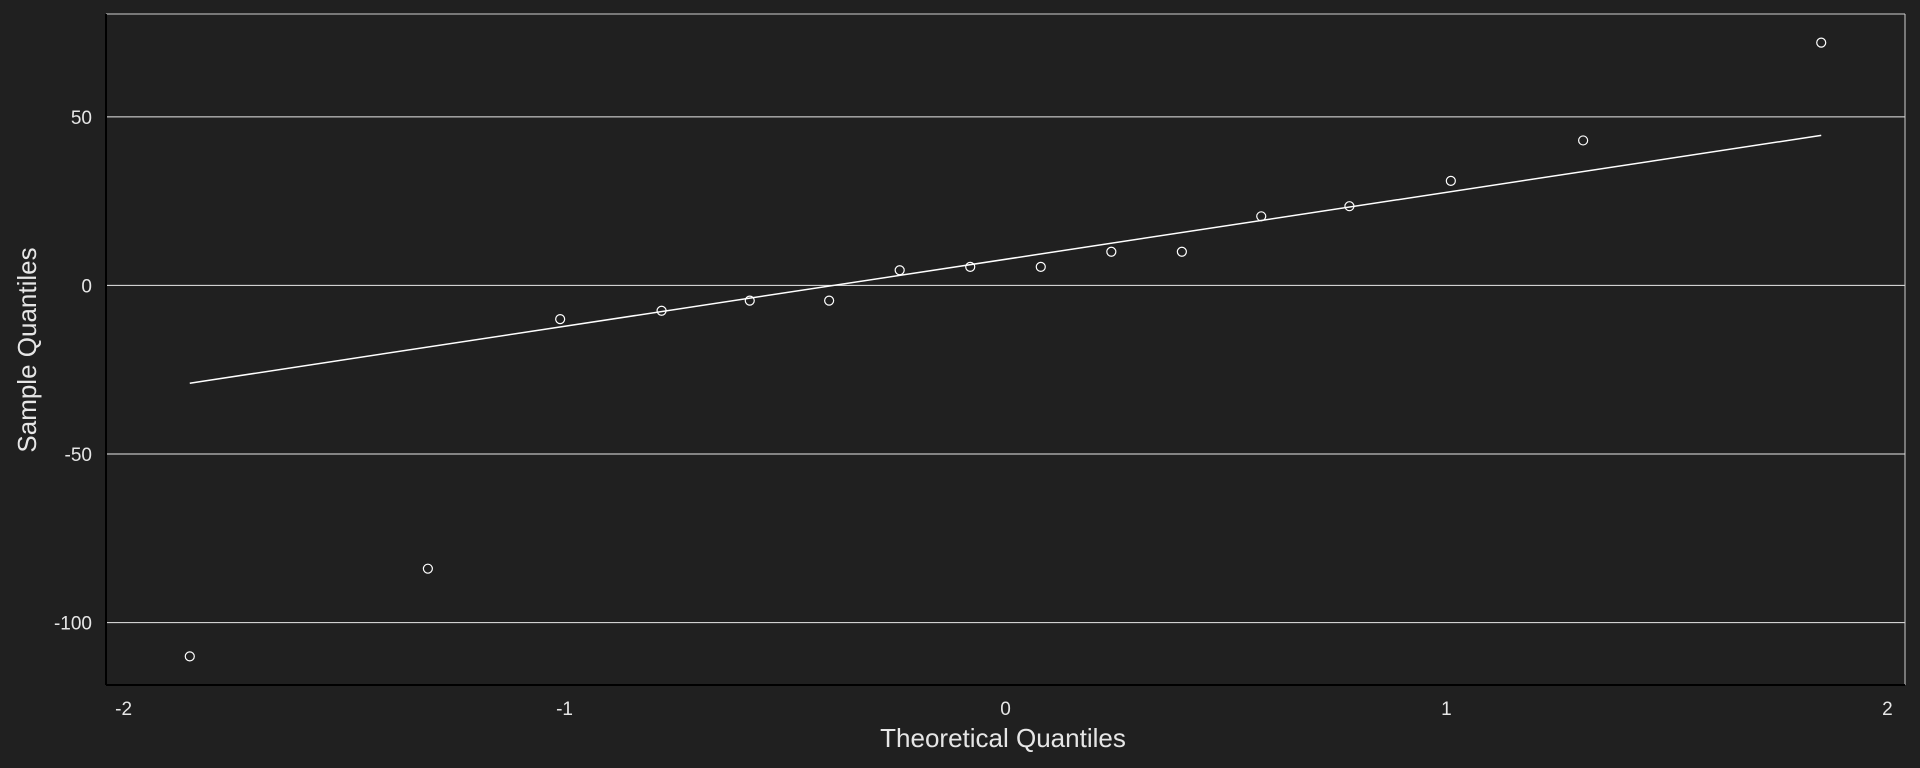  What do you see at coordinates (1446, 709) in the screenshot?
I see `x-tick-label-3: 1` at bounding box center [1446, 709].